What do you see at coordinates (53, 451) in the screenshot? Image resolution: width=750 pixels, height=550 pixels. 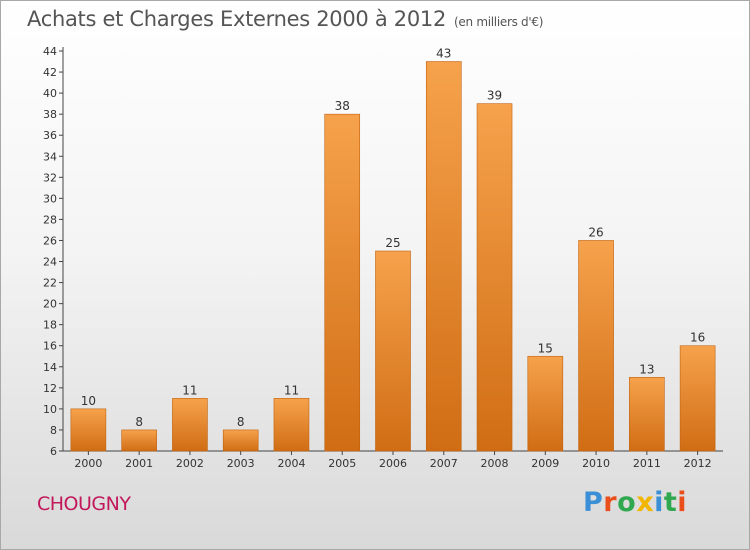 I see `y-tick-label: 6` at bounding box center [53, 451].